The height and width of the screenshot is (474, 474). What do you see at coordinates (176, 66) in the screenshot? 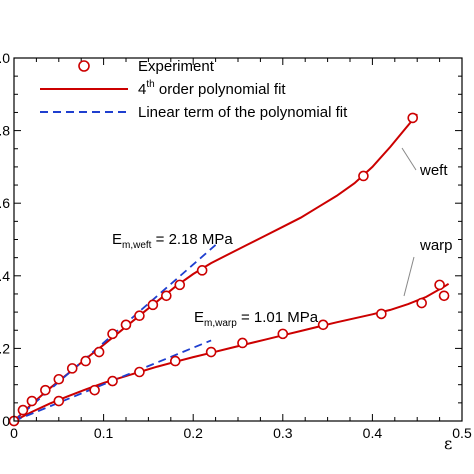
I see `legend-experiment-label: Experiment` at bounding box center [176, 66].